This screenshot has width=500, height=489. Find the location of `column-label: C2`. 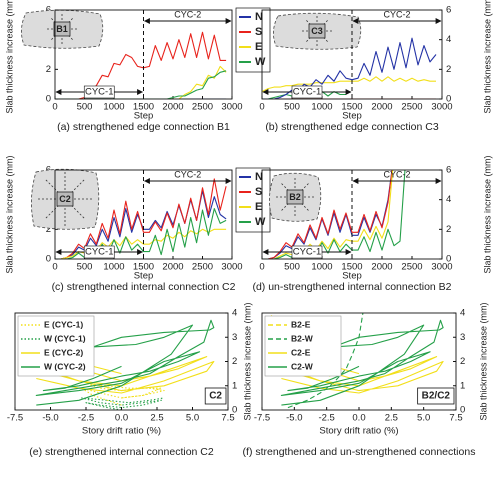

column-label: C2 is located at coordinates (65, 199).